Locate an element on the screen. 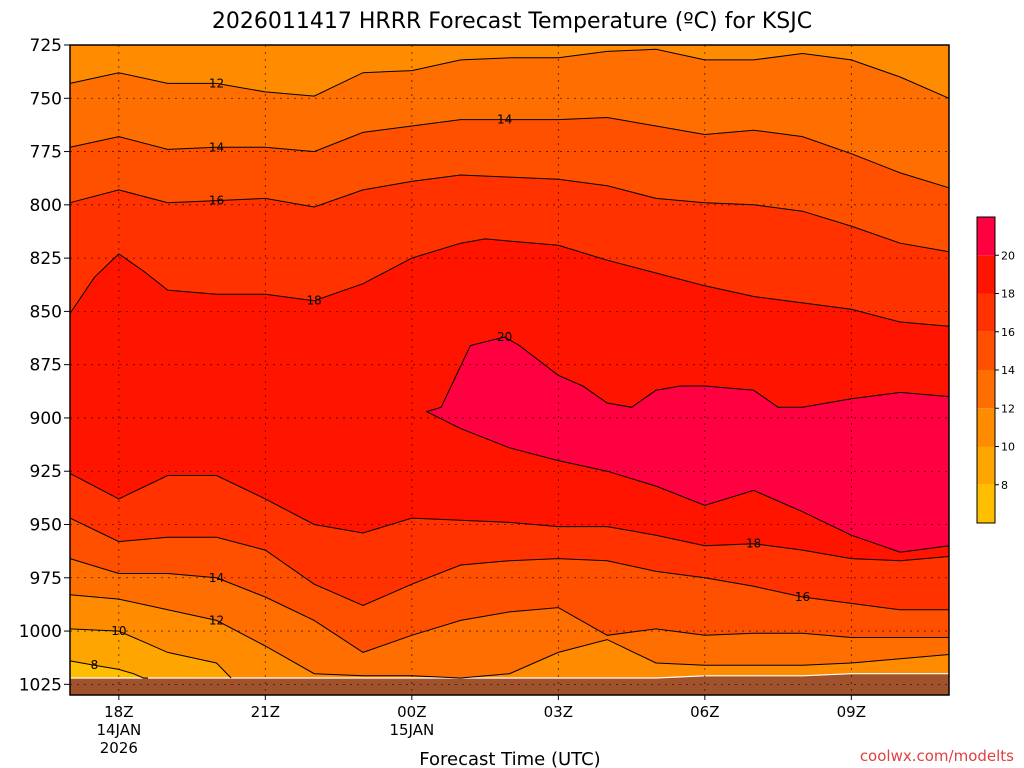  x-tick-label: 00Z is located at coordinates (411, 712).